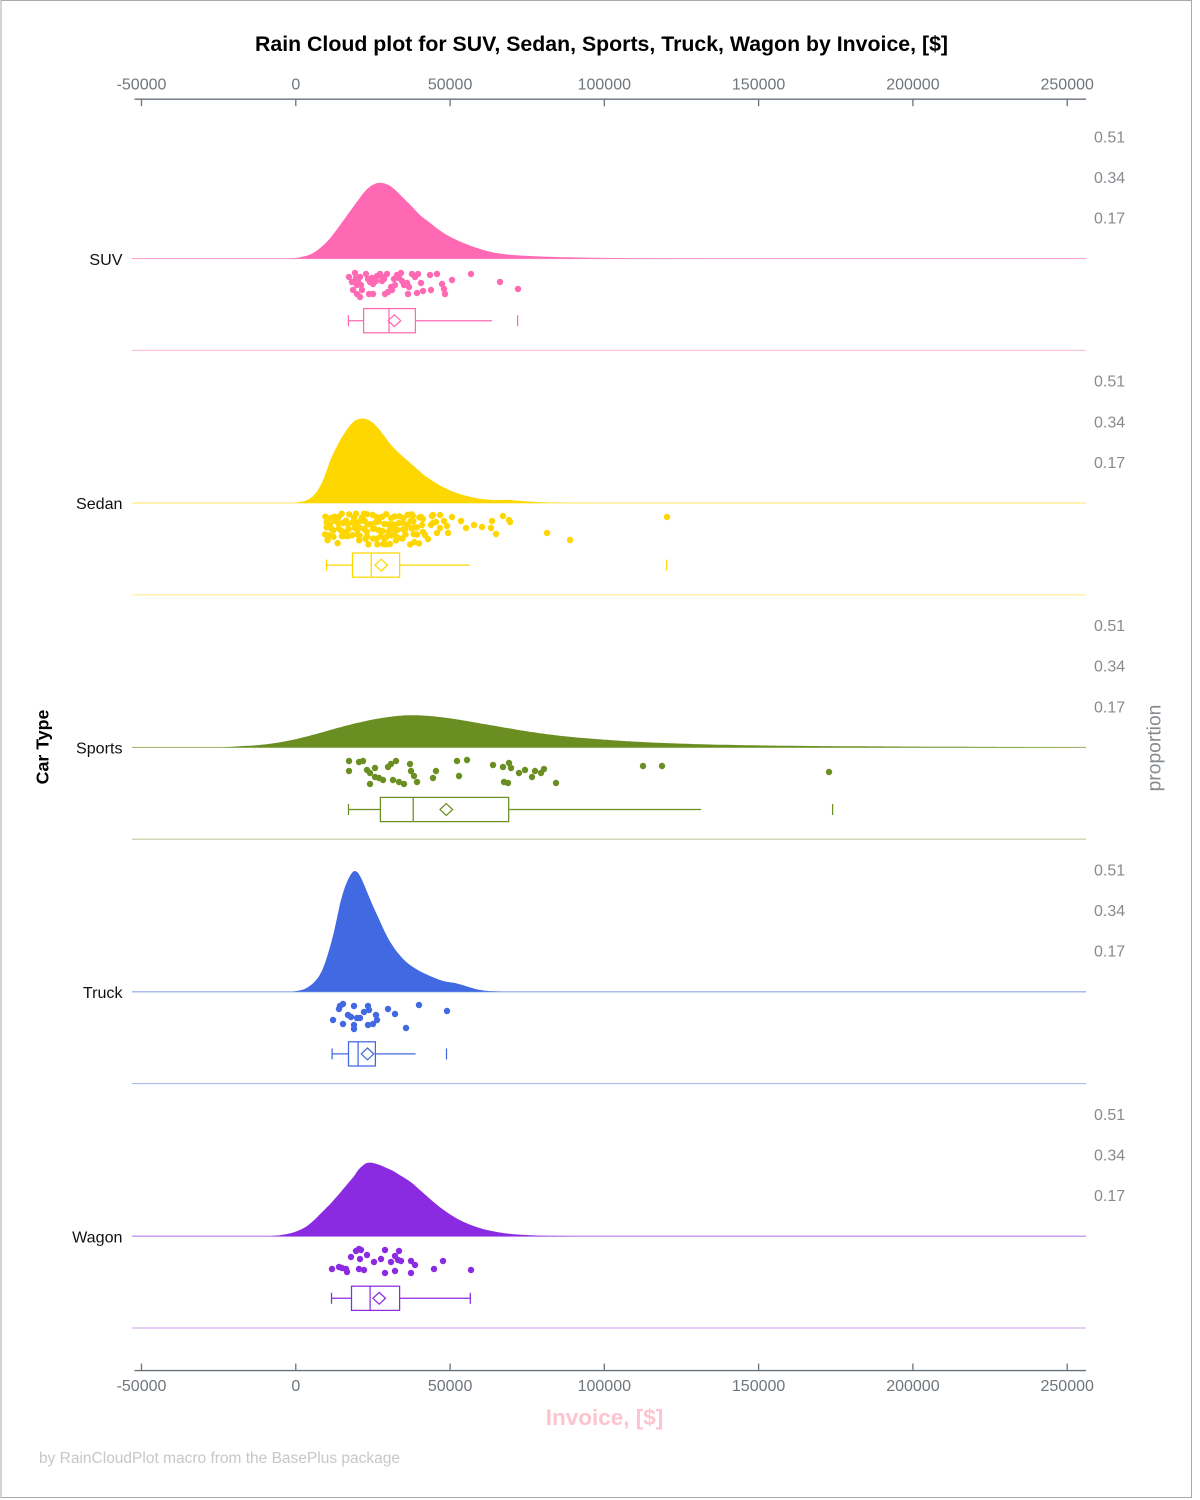  I want to click on svg-text: Sports, so click(99, 749).